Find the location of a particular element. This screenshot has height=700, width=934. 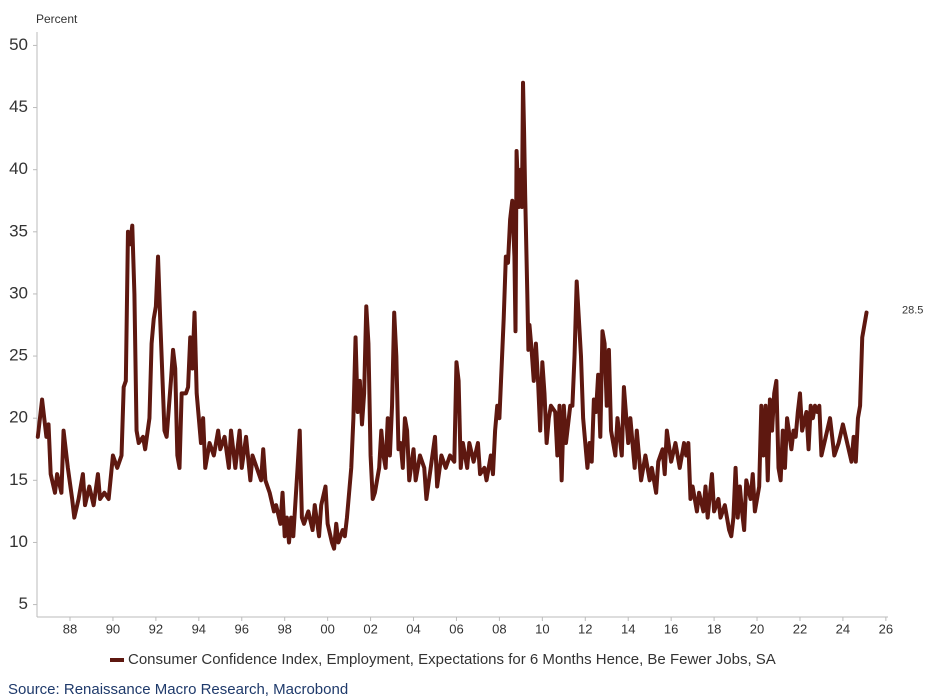

y-tick-label: 35 is located at coordinates (18, 230).